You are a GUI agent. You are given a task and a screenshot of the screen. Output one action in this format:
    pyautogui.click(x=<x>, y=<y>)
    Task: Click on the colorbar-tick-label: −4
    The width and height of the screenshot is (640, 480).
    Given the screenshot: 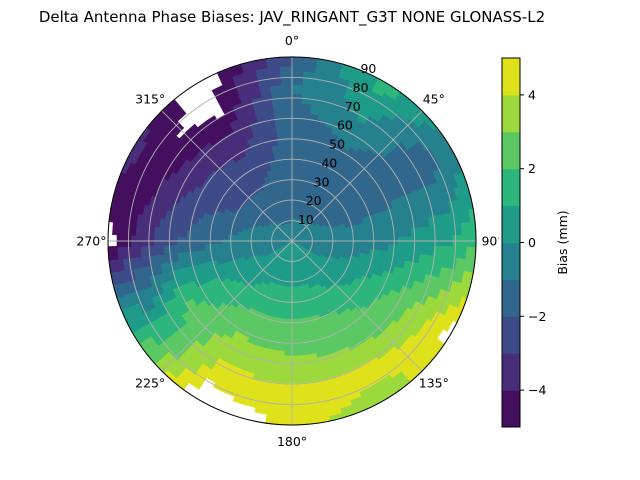 What is the action you would take?
    pyautogui.click(x=537, y=390)
    